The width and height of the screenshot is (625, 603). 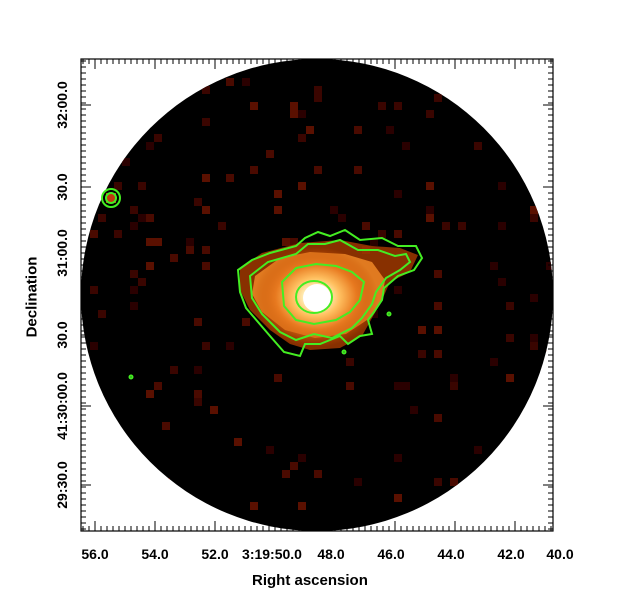 I want to click on y-tick-label: 32:00.0, so click(x=62, y=105).